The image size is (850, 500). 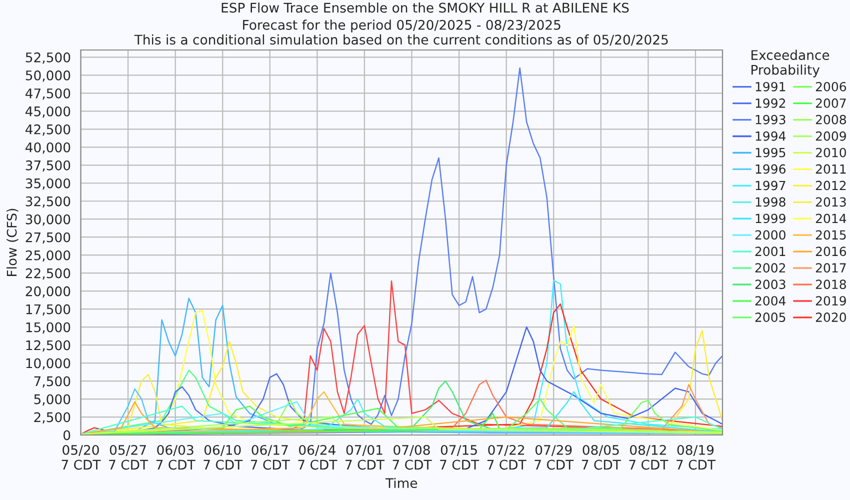 What do you see at coordinates (48, 256) in the screenshot?
I see `y-tick-label: 25,000` at bounding box center [48, 256].